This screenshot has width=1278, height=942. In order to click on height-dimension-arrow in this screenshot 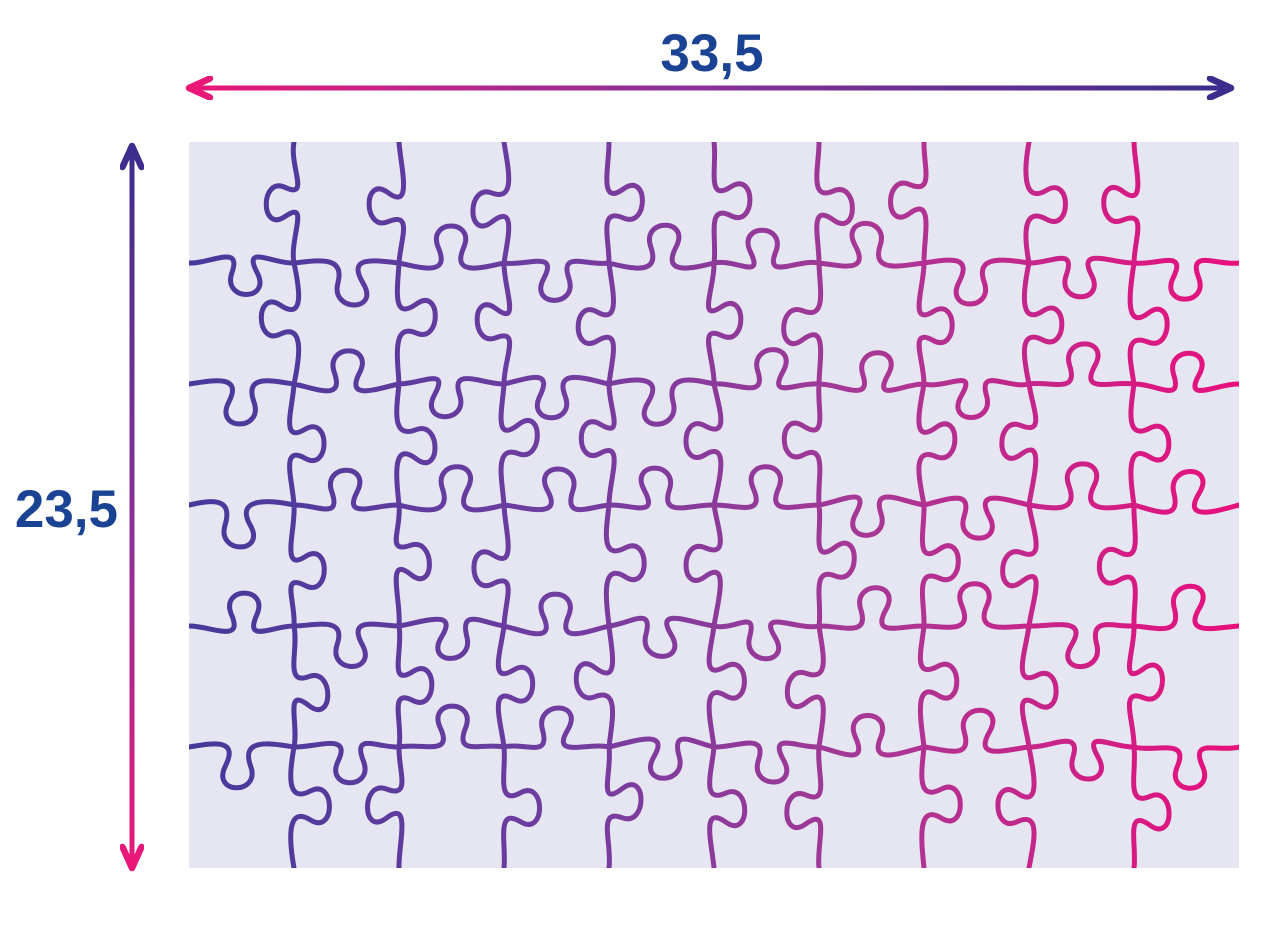, I will do `click(132, 507)`.